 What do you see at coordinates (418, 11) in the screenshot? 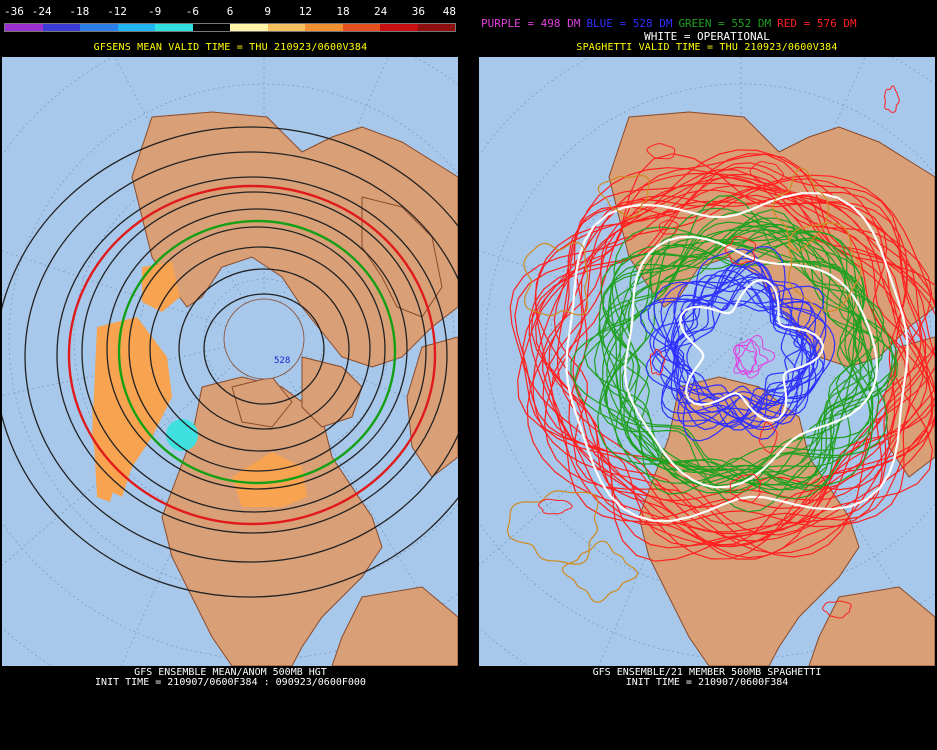
I see `legend-label: 36` at bounding box center [418, 11].